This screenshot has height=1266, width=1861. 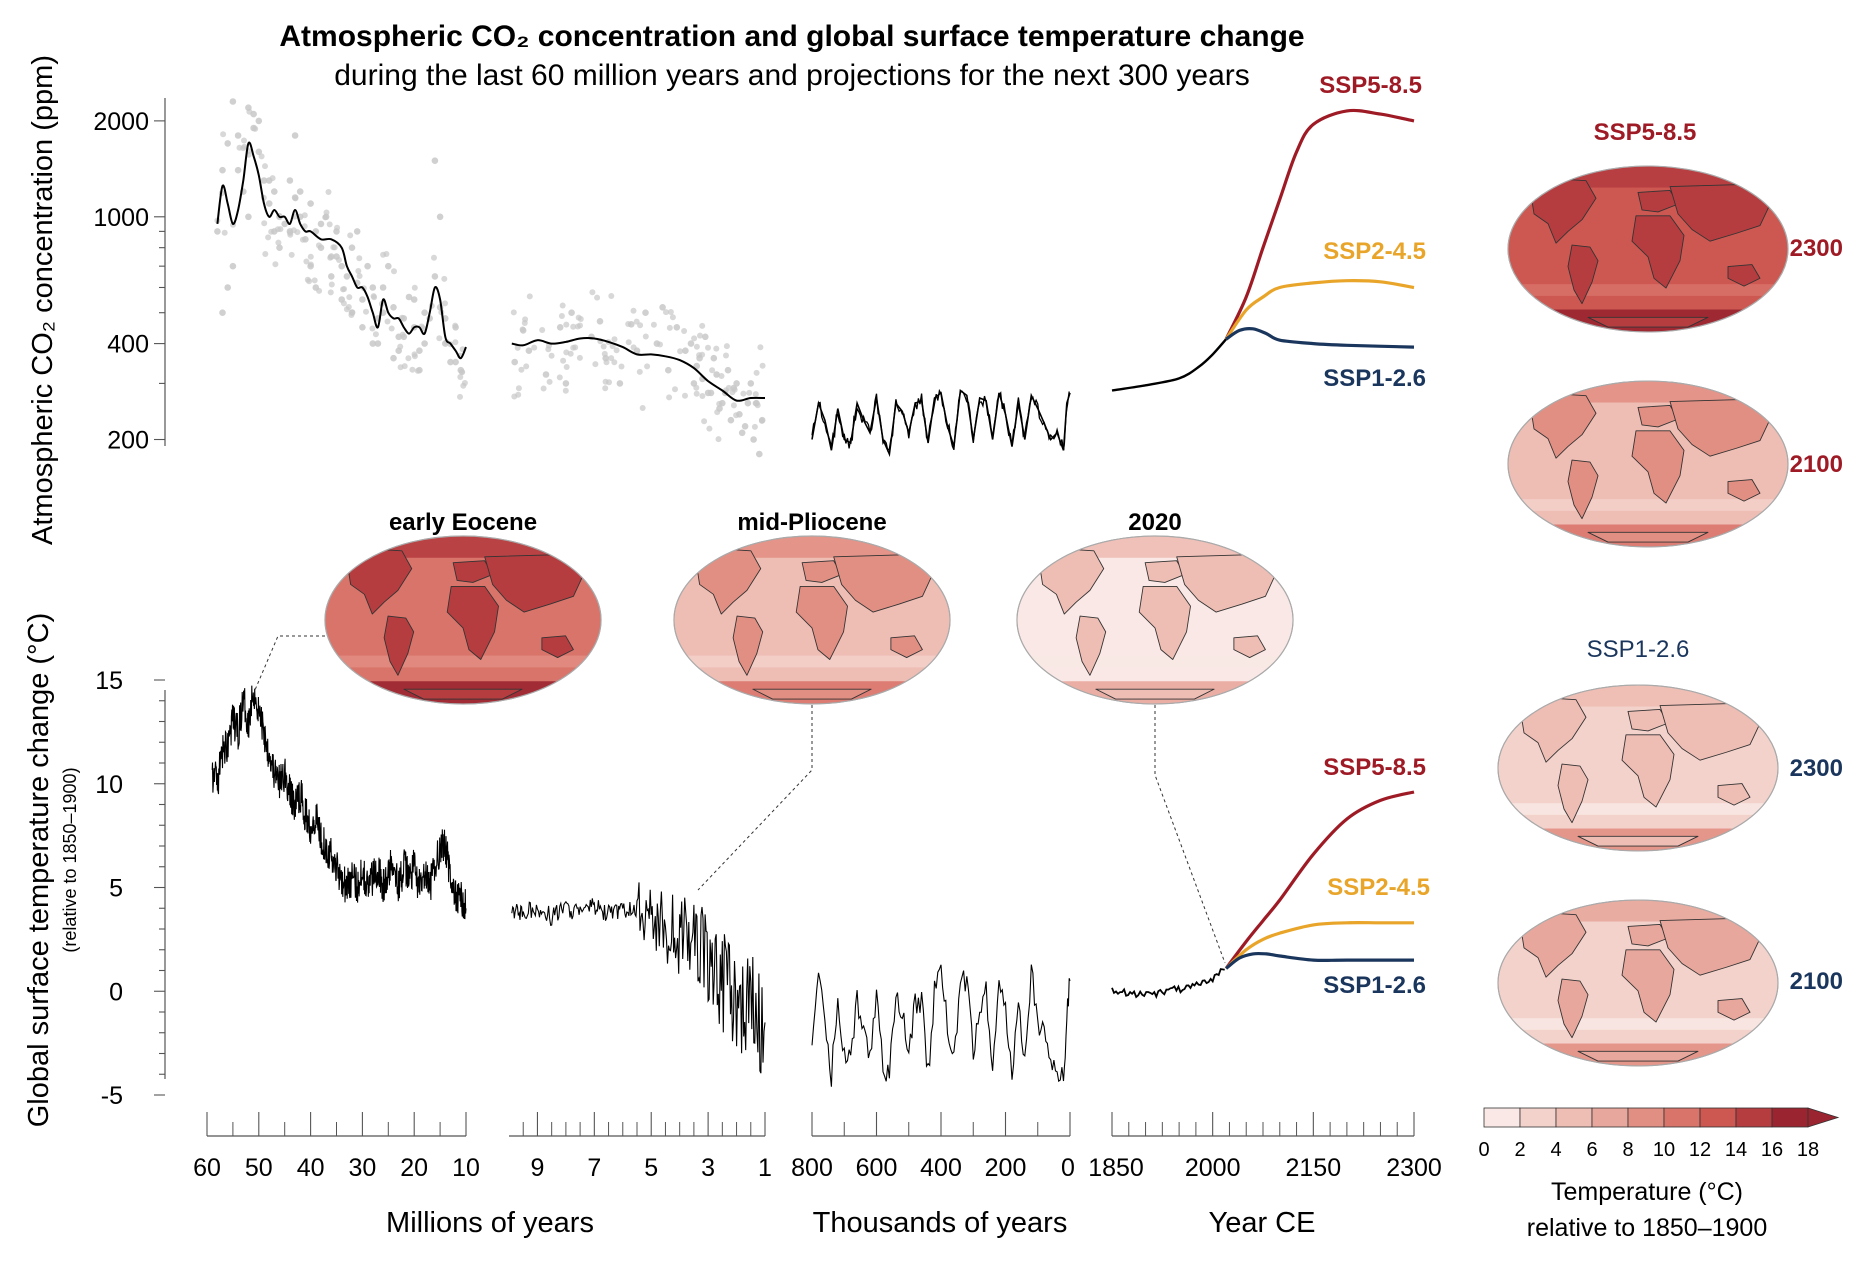 I want to click on colorbar-tick-label: 16, so click(x=1772, y=1150).